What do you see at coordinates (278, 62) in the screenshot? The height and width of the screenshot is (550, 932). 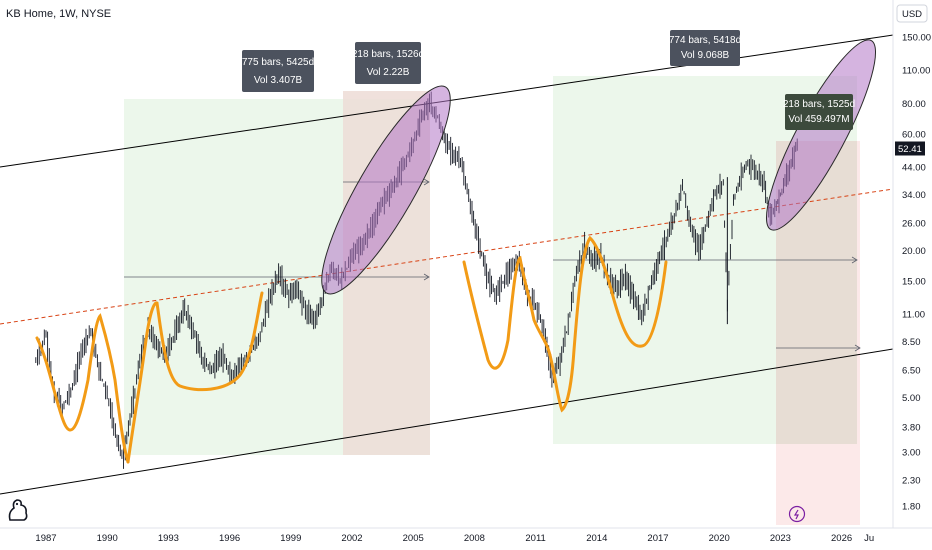 I see `measure-badge-bars: 775 bars, 5425d` at bounding box center [278, 62].